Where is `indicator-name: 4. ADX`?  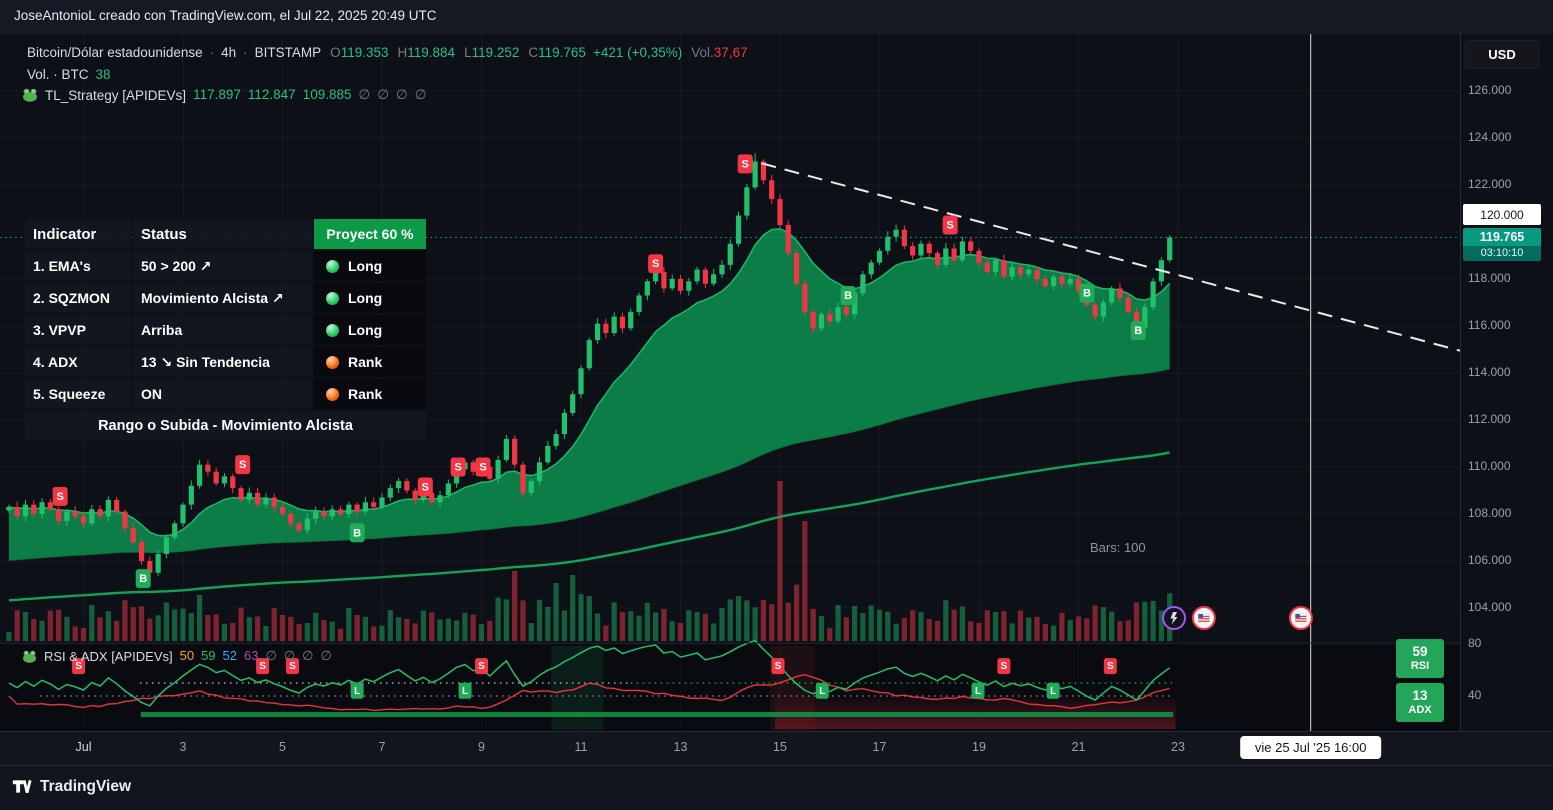 indicator-name: 4. ADX is located at coordinates (78, 362).